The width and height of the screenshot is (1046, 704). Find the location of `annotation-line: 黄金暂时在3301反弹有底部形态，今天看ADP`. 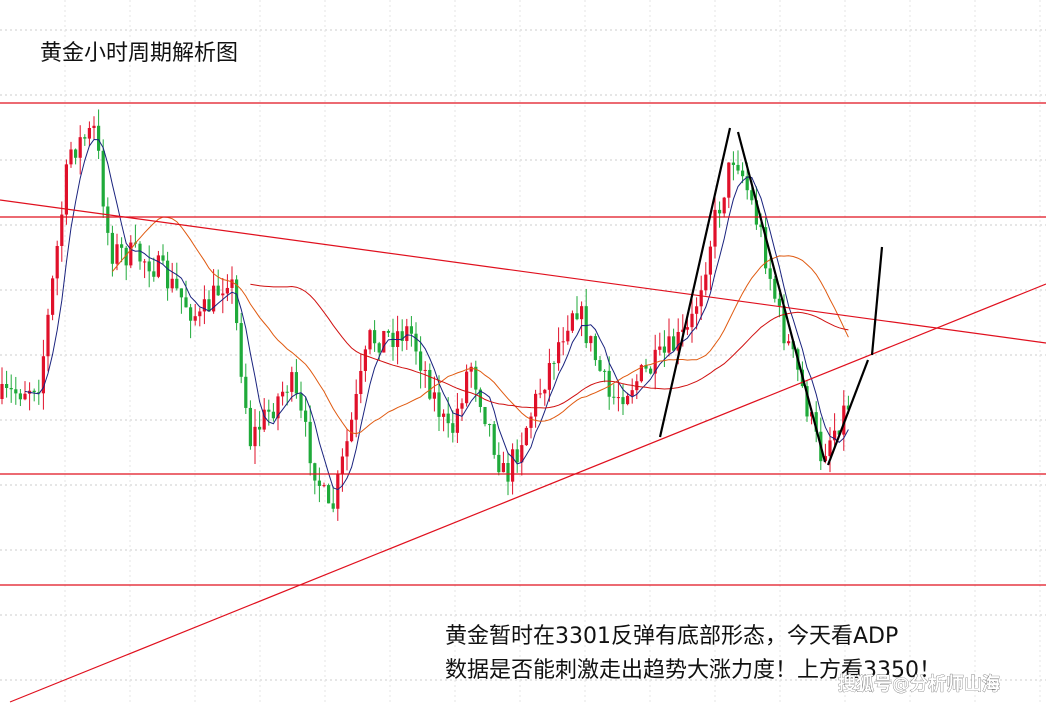

annotation-line: 黄金暂时在3301反弹有底部形态，今天看ADP is located at coordinates (671, 636).